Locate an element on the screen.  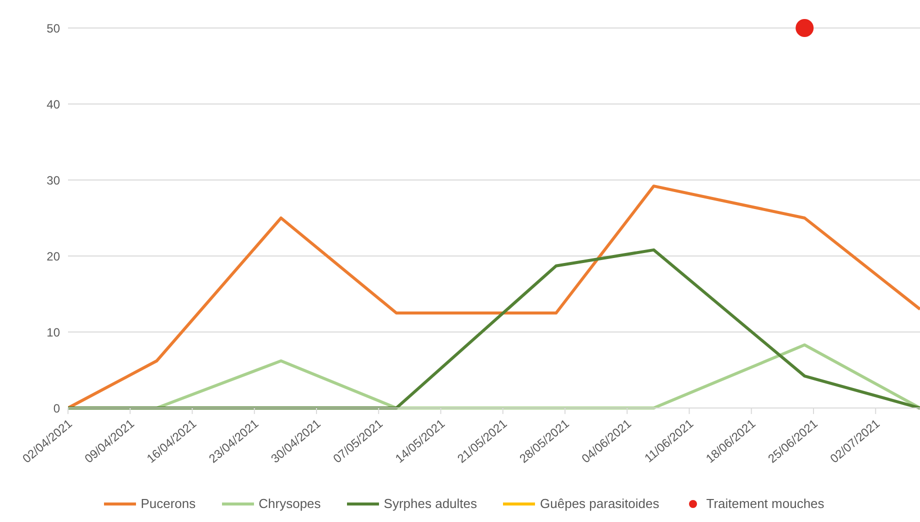
y-tick-label: 0 is located at coordinates (56, 408).